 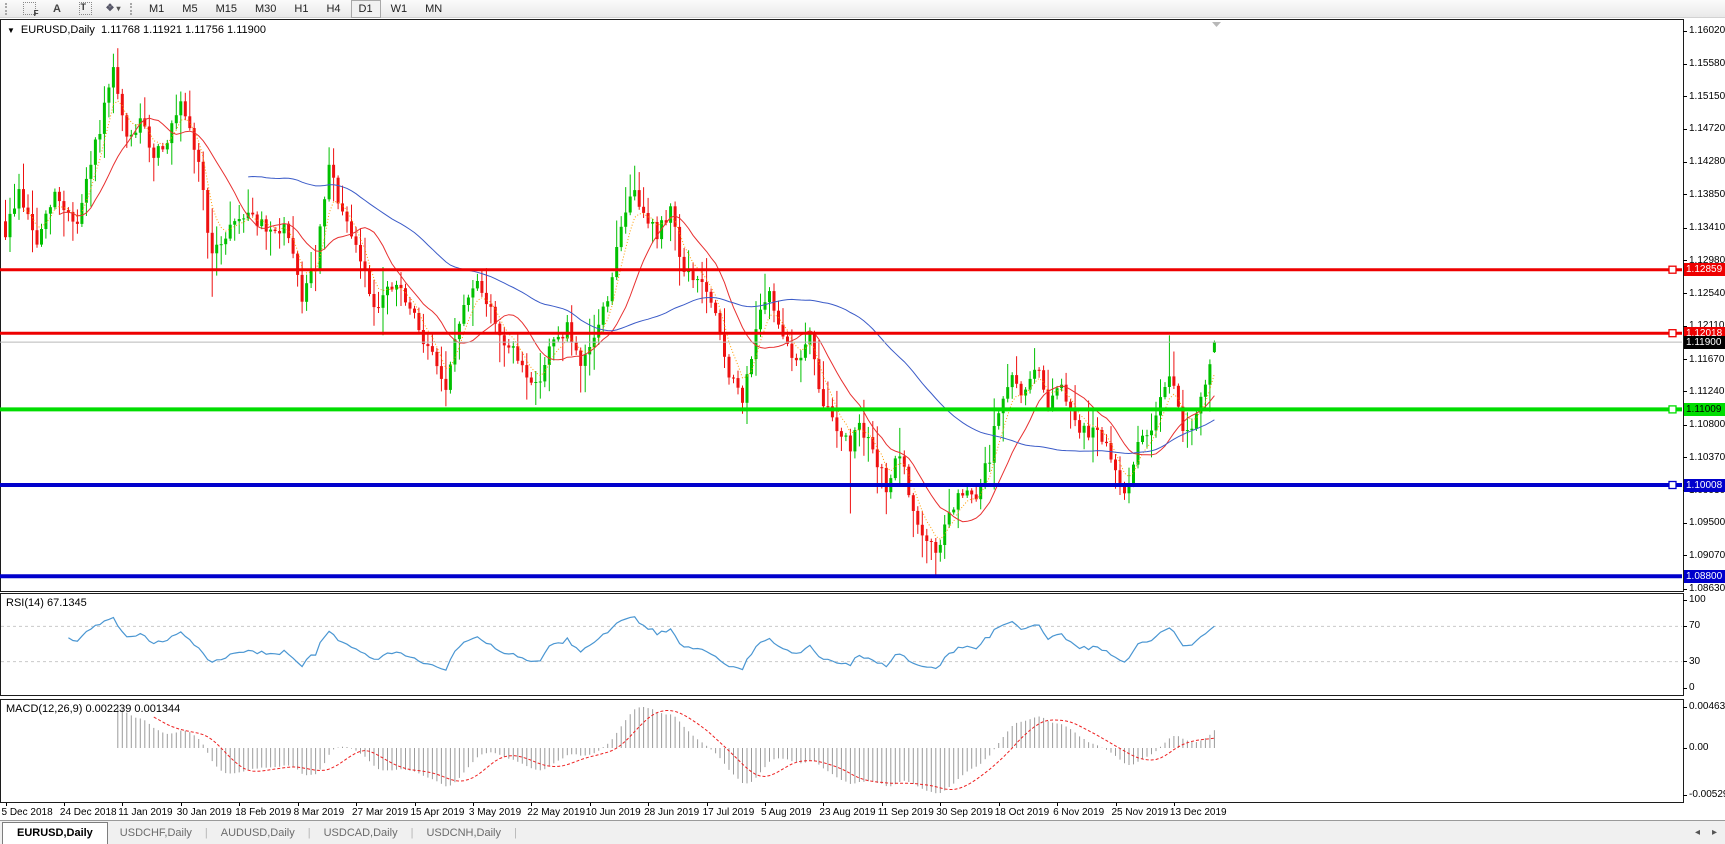 I want to click on date-label: 28 Jun 2019, so click(x=672, y=812).